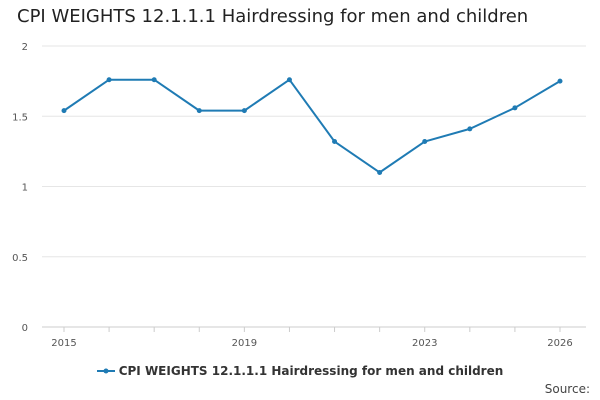 The image size is (600, 400). What do you see at coordinates (25, 188) in the screenshot?
I see `y-tick-label: 1` at bounding box center [25, 188].